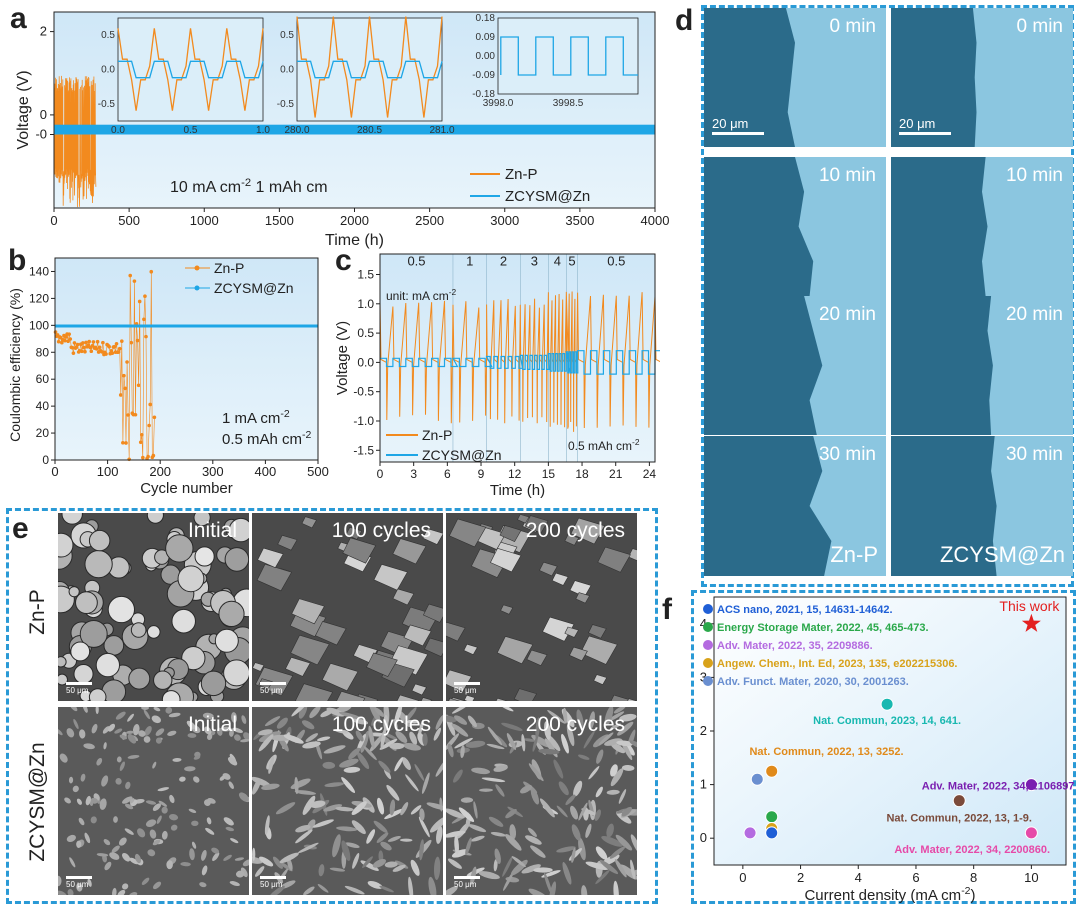 The width and height of the screenshot is (1080, 908). What do you see at coordinates (498, 103) in the screenshot?
I see `inset-x-tick-label: 3998.0` at bounding box center [498, 103].